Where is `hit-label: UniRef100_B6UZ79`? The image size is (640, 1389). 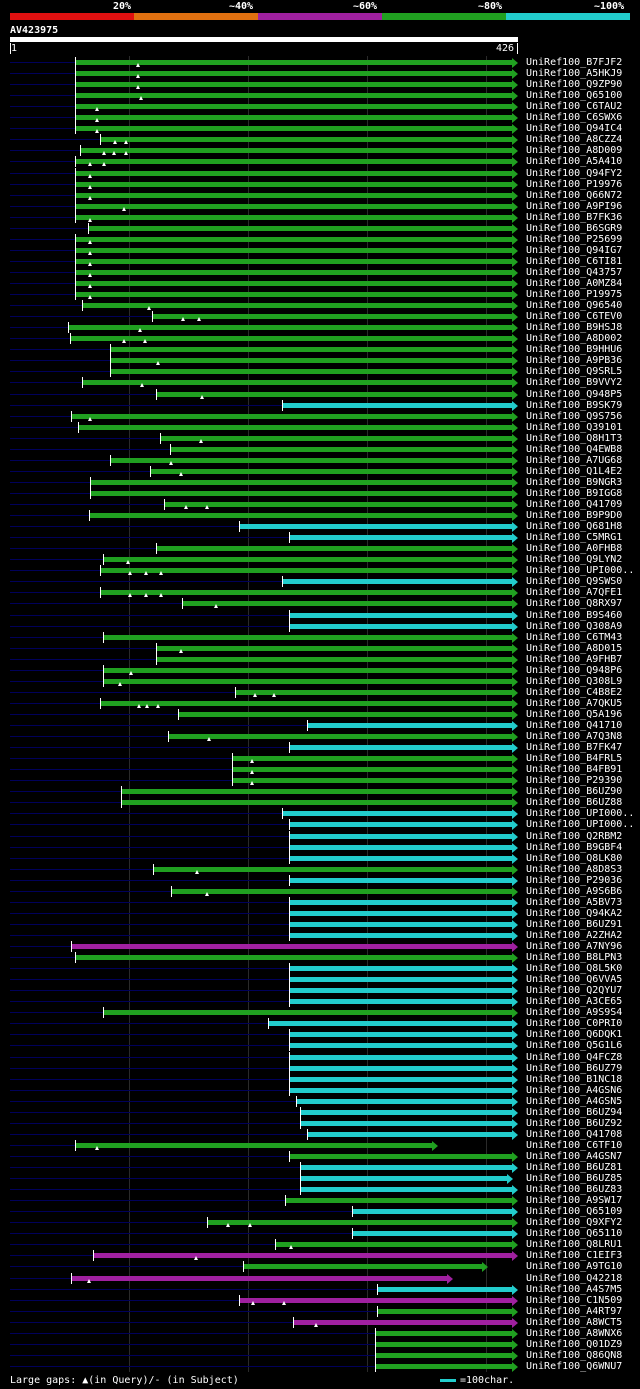 hit-label: UniRef100_B6UZ79 is located at coordinates (574, 1068).